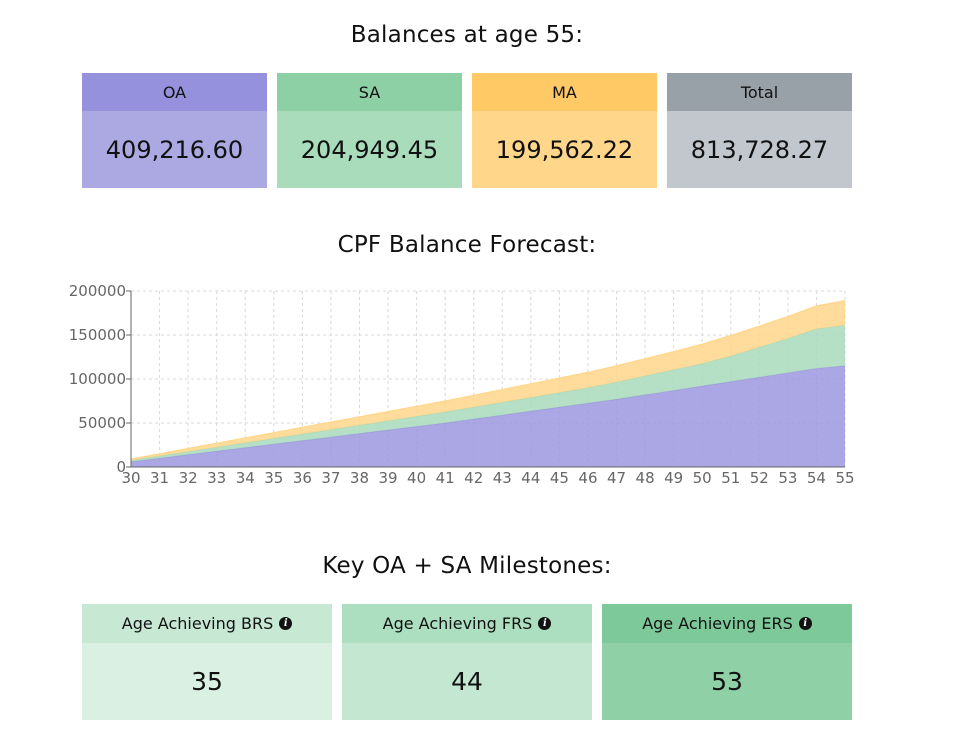 The width and height of the screenshot is (960, 750). Describe the element at coordinates (97, 335) in the screenshot. I see `y-tick-label: 150000` at that location.